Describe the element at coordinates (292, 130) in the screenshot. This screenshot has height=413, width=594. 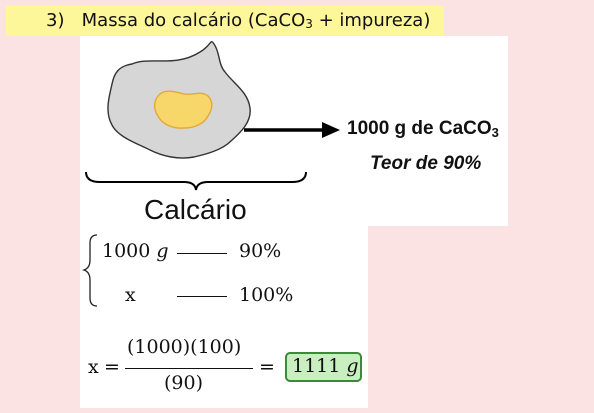
I see `arrow-right-icon` at that location.